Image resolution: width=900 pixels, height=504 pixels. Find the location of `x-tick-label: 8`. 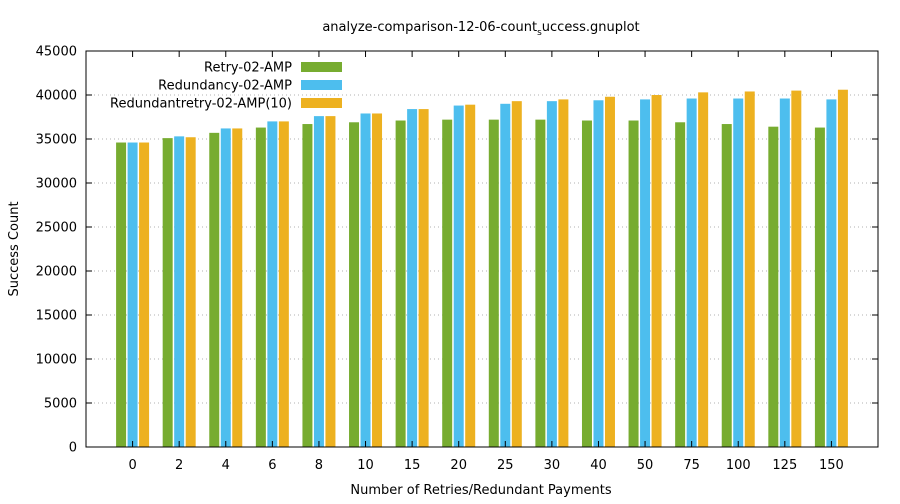

x-tick-label: 8 is located at coordinates (319, 465).